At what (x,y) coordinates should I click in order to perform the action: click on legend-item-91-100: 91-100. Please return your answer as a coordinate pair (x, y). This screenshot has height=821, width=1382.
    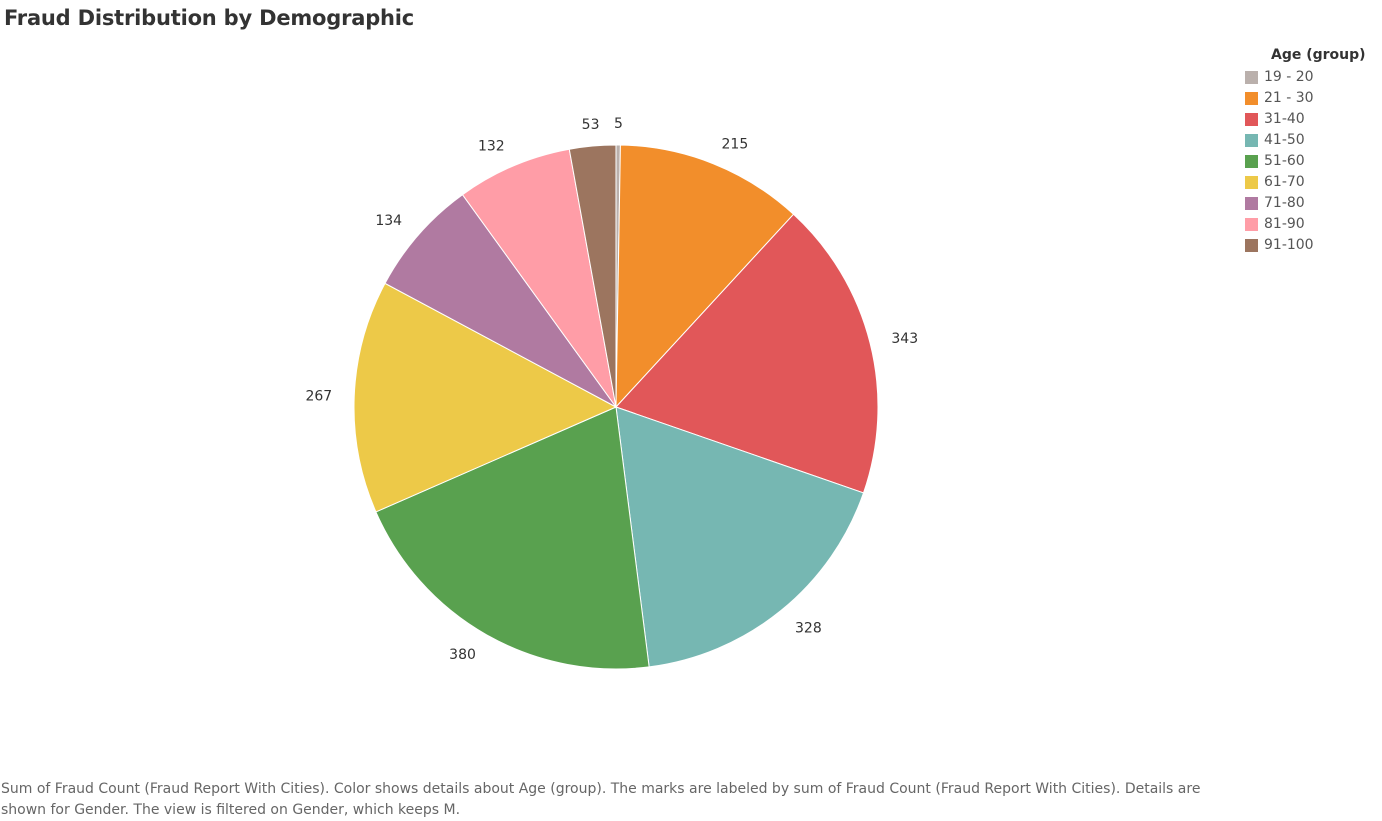
    Looking at the image, I should click on (1305, 245).